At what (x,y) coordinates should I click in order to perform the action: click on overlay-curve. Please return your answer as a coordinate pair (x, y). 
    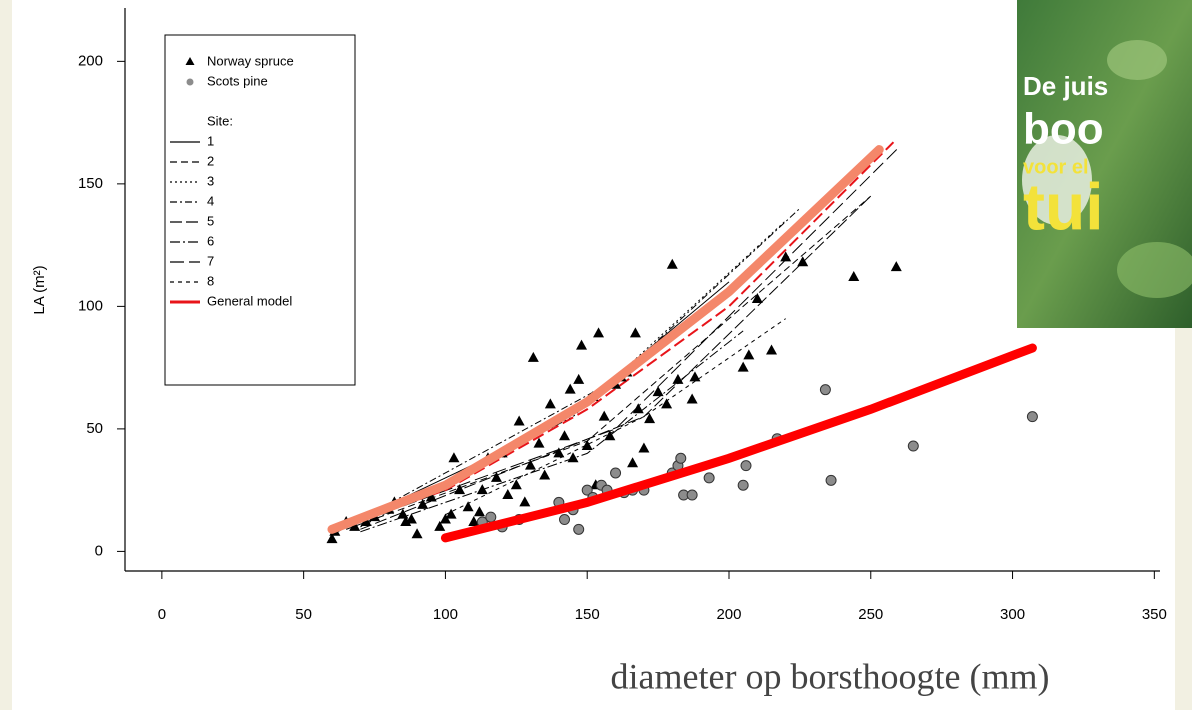
    Looking at the image, I should click on (738, 443).